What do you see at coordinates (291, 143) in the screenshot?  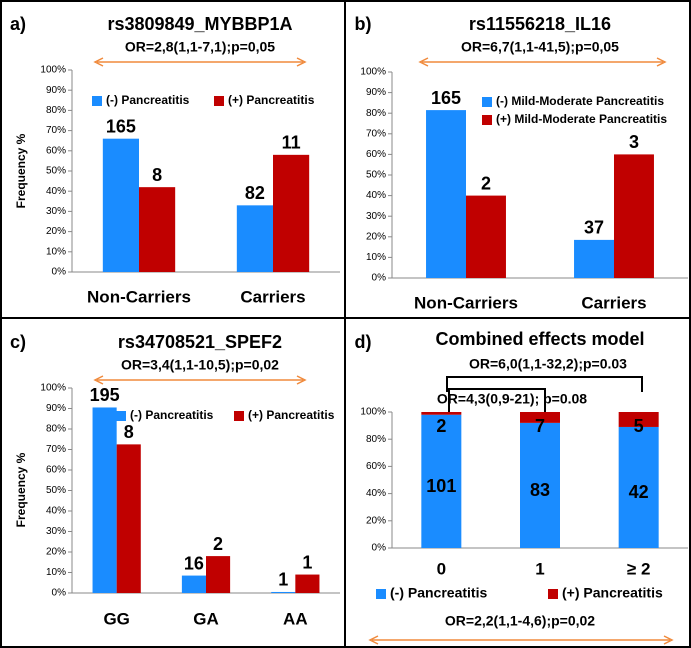 I see `count-label: 11` at bounding box center [291, 143].